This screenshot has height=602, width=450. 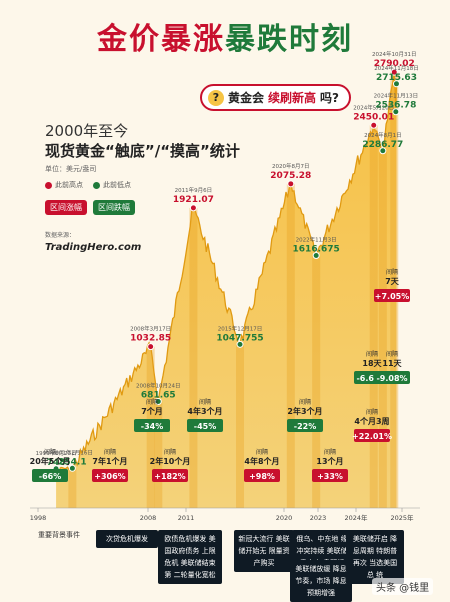 What do you see at coordinates (170, 461) in the screenshot?
I see `interval-duration: 2年10个月` at bounding box center [170, 461].